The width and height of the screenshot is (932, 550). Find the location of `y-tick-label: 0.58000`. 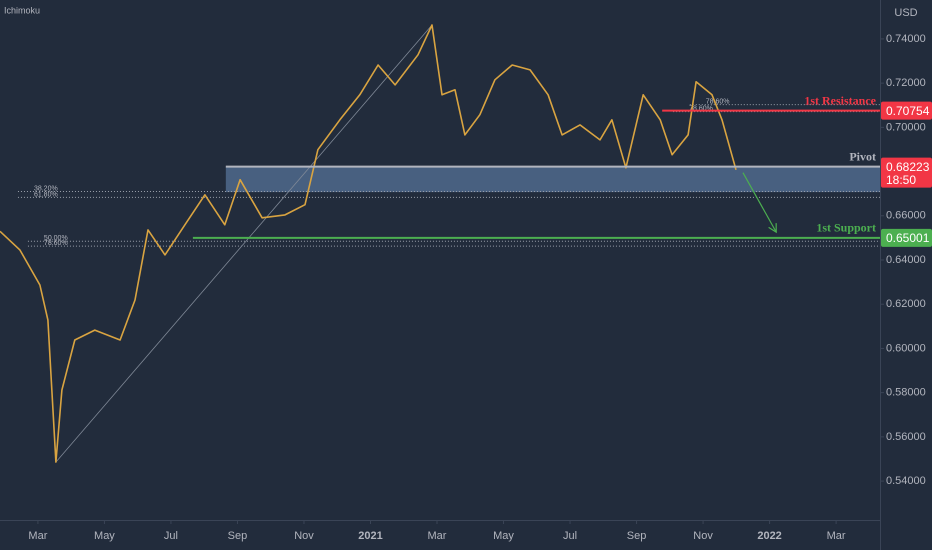

y-tick-label: 0.58000 is located at coordinates (906, 393).